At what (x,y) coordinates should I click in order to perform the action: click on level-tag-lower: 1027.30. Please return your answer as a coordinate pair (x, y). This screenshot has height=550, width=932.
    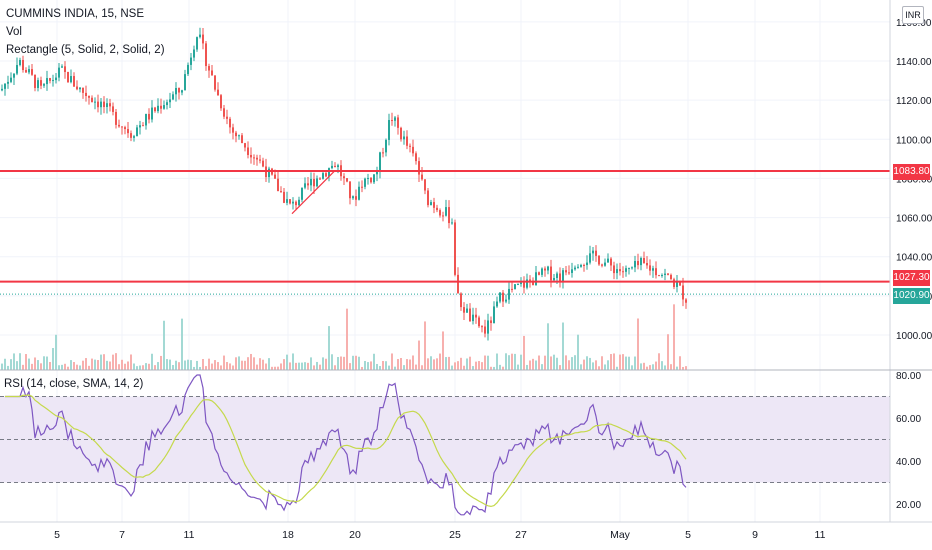
    Looking at the image, I should click on (911, 278).